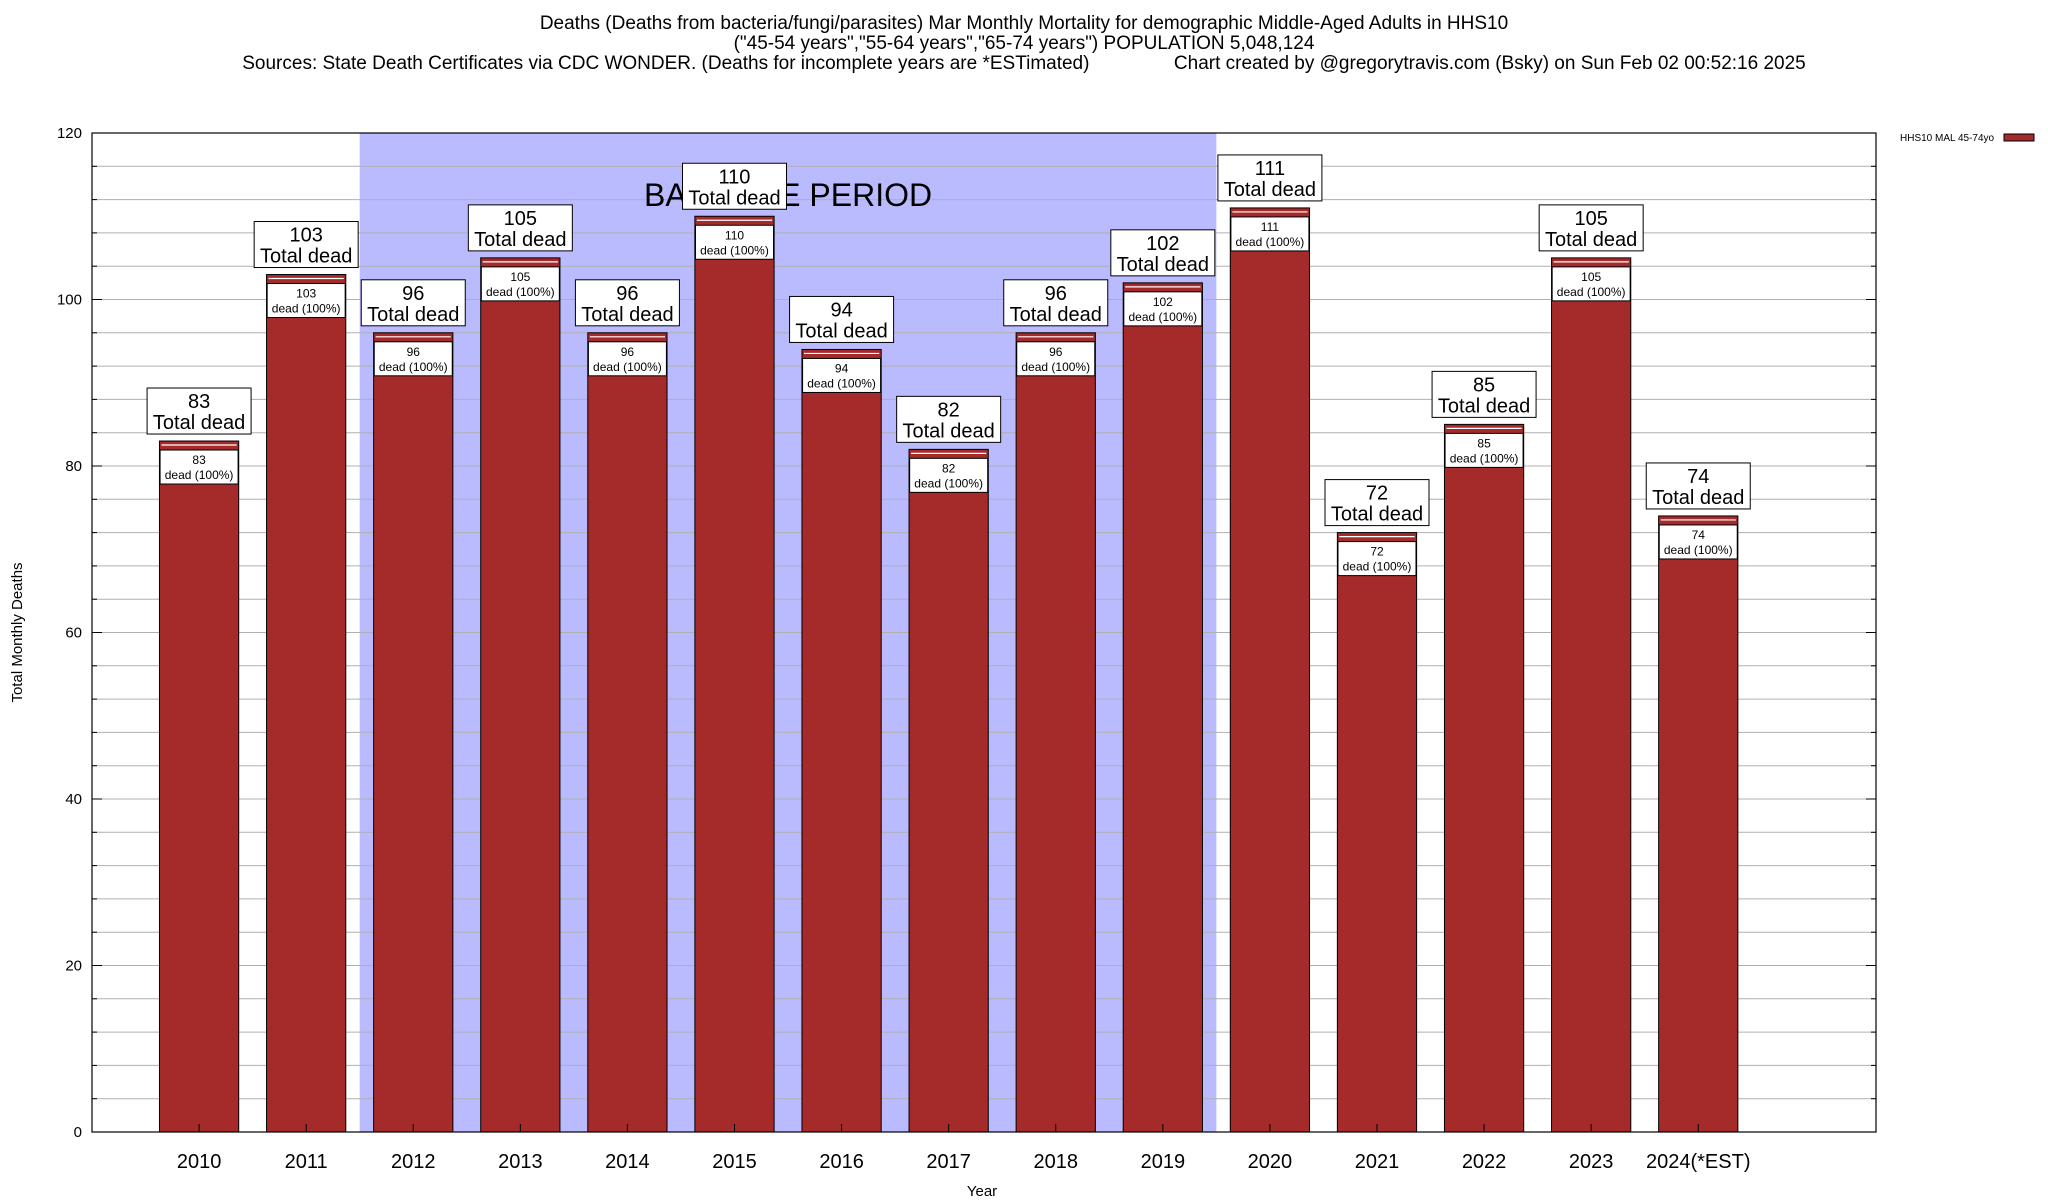 The height and width of the screenshot is (1200, 2048). I want to click on x-tick-label: 2011, so click(306, 1162).